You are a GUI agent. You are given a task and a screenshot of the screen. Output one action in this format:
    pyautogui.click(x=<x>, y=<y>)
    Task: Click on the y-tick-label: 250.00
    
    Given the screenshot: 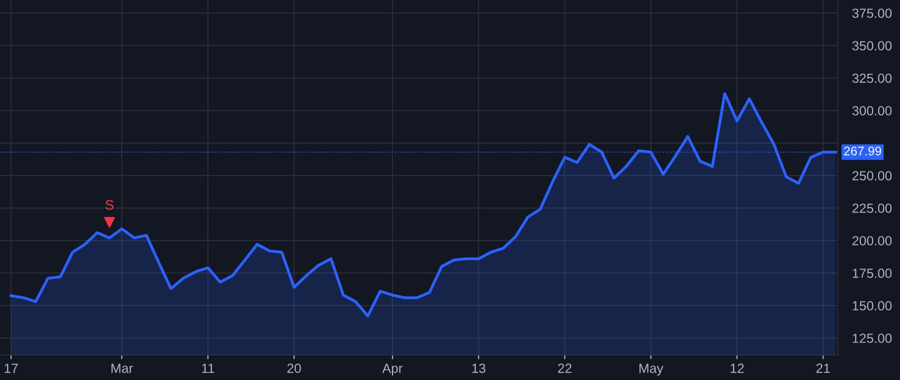 What is the action you would take?
    pyautogui.click(x=872, y=175)
    